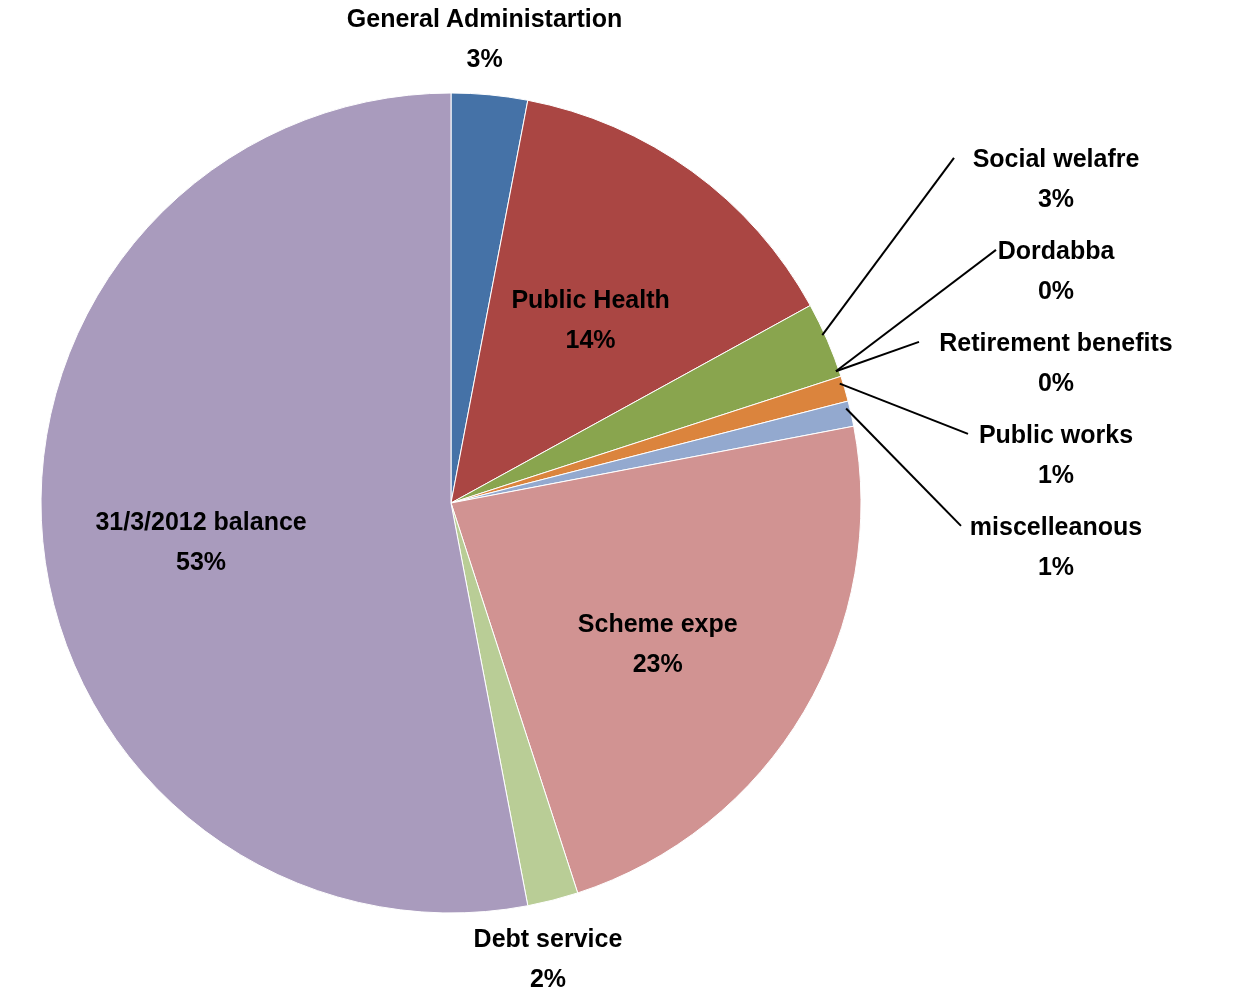 The width and height of the screenshot is (1259, 999). What do you see at coordinates (1056, 341) in the screenshot?
I see `legend-label: Retirement benefits` at bounding box center [1056, 341].